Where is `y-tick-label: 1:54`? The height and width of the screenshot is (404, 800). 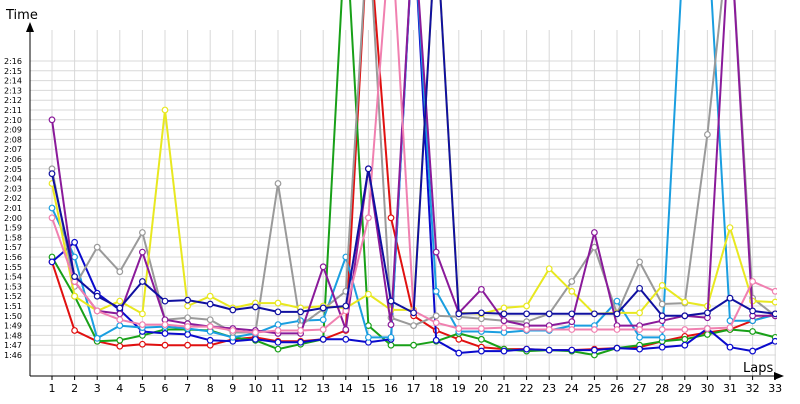
y-tick-label: 1:54 is located at coordinates (13, 277).